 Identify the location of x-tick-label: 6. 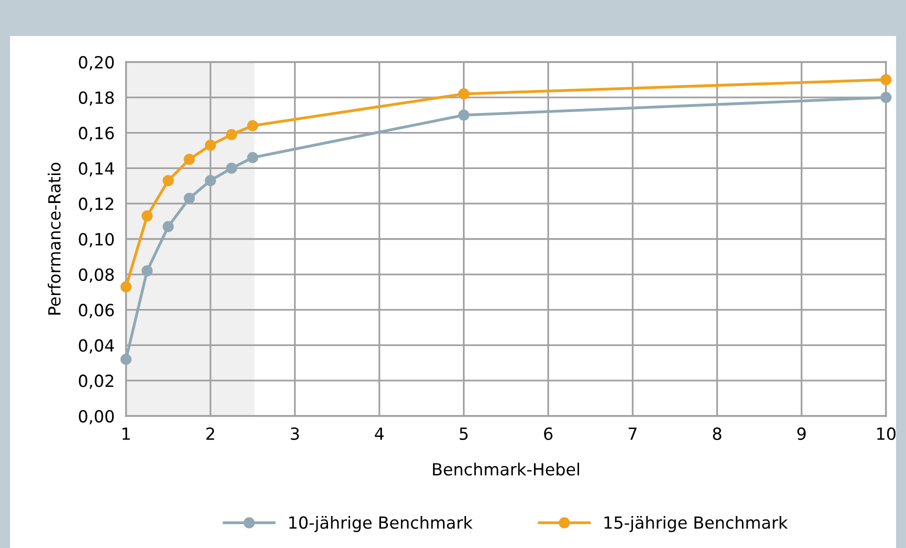
(548, 433).